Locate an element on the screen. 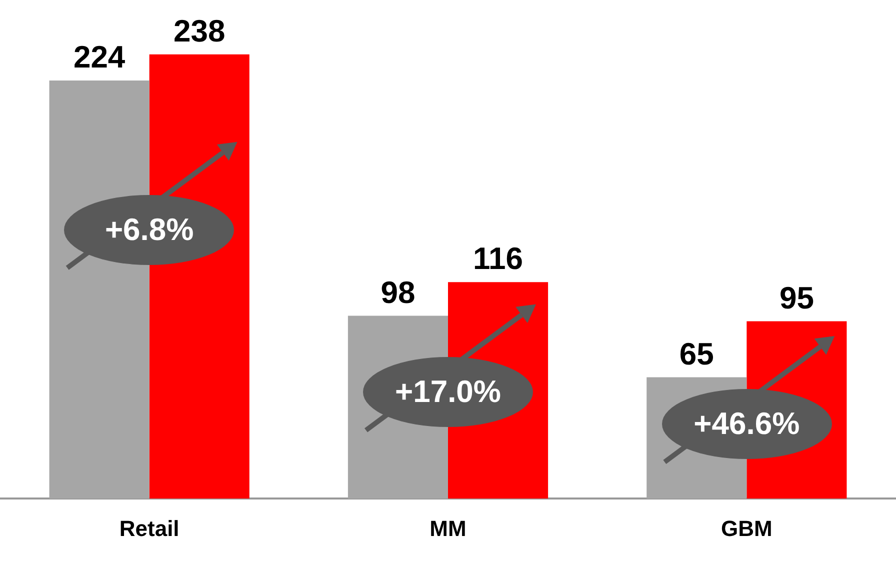 The image size is (896, 569). data-label: 238 is located at coordinates (199, 30).